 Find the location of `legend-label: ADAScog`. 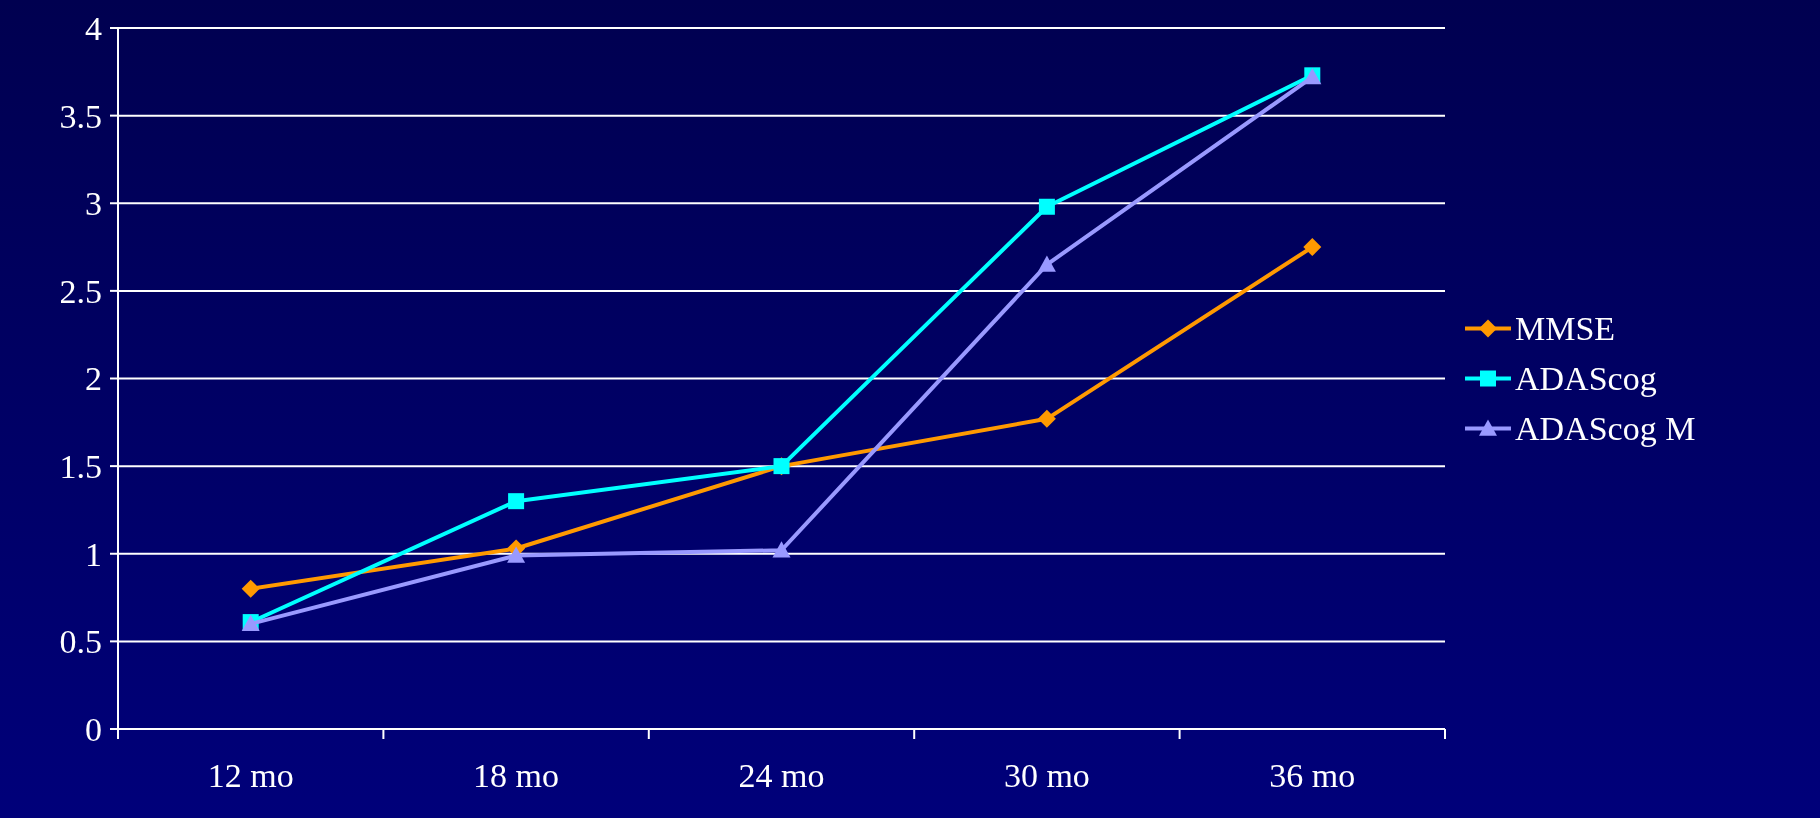

legend-label: ADAScog is located at coordinates (1586, 379).